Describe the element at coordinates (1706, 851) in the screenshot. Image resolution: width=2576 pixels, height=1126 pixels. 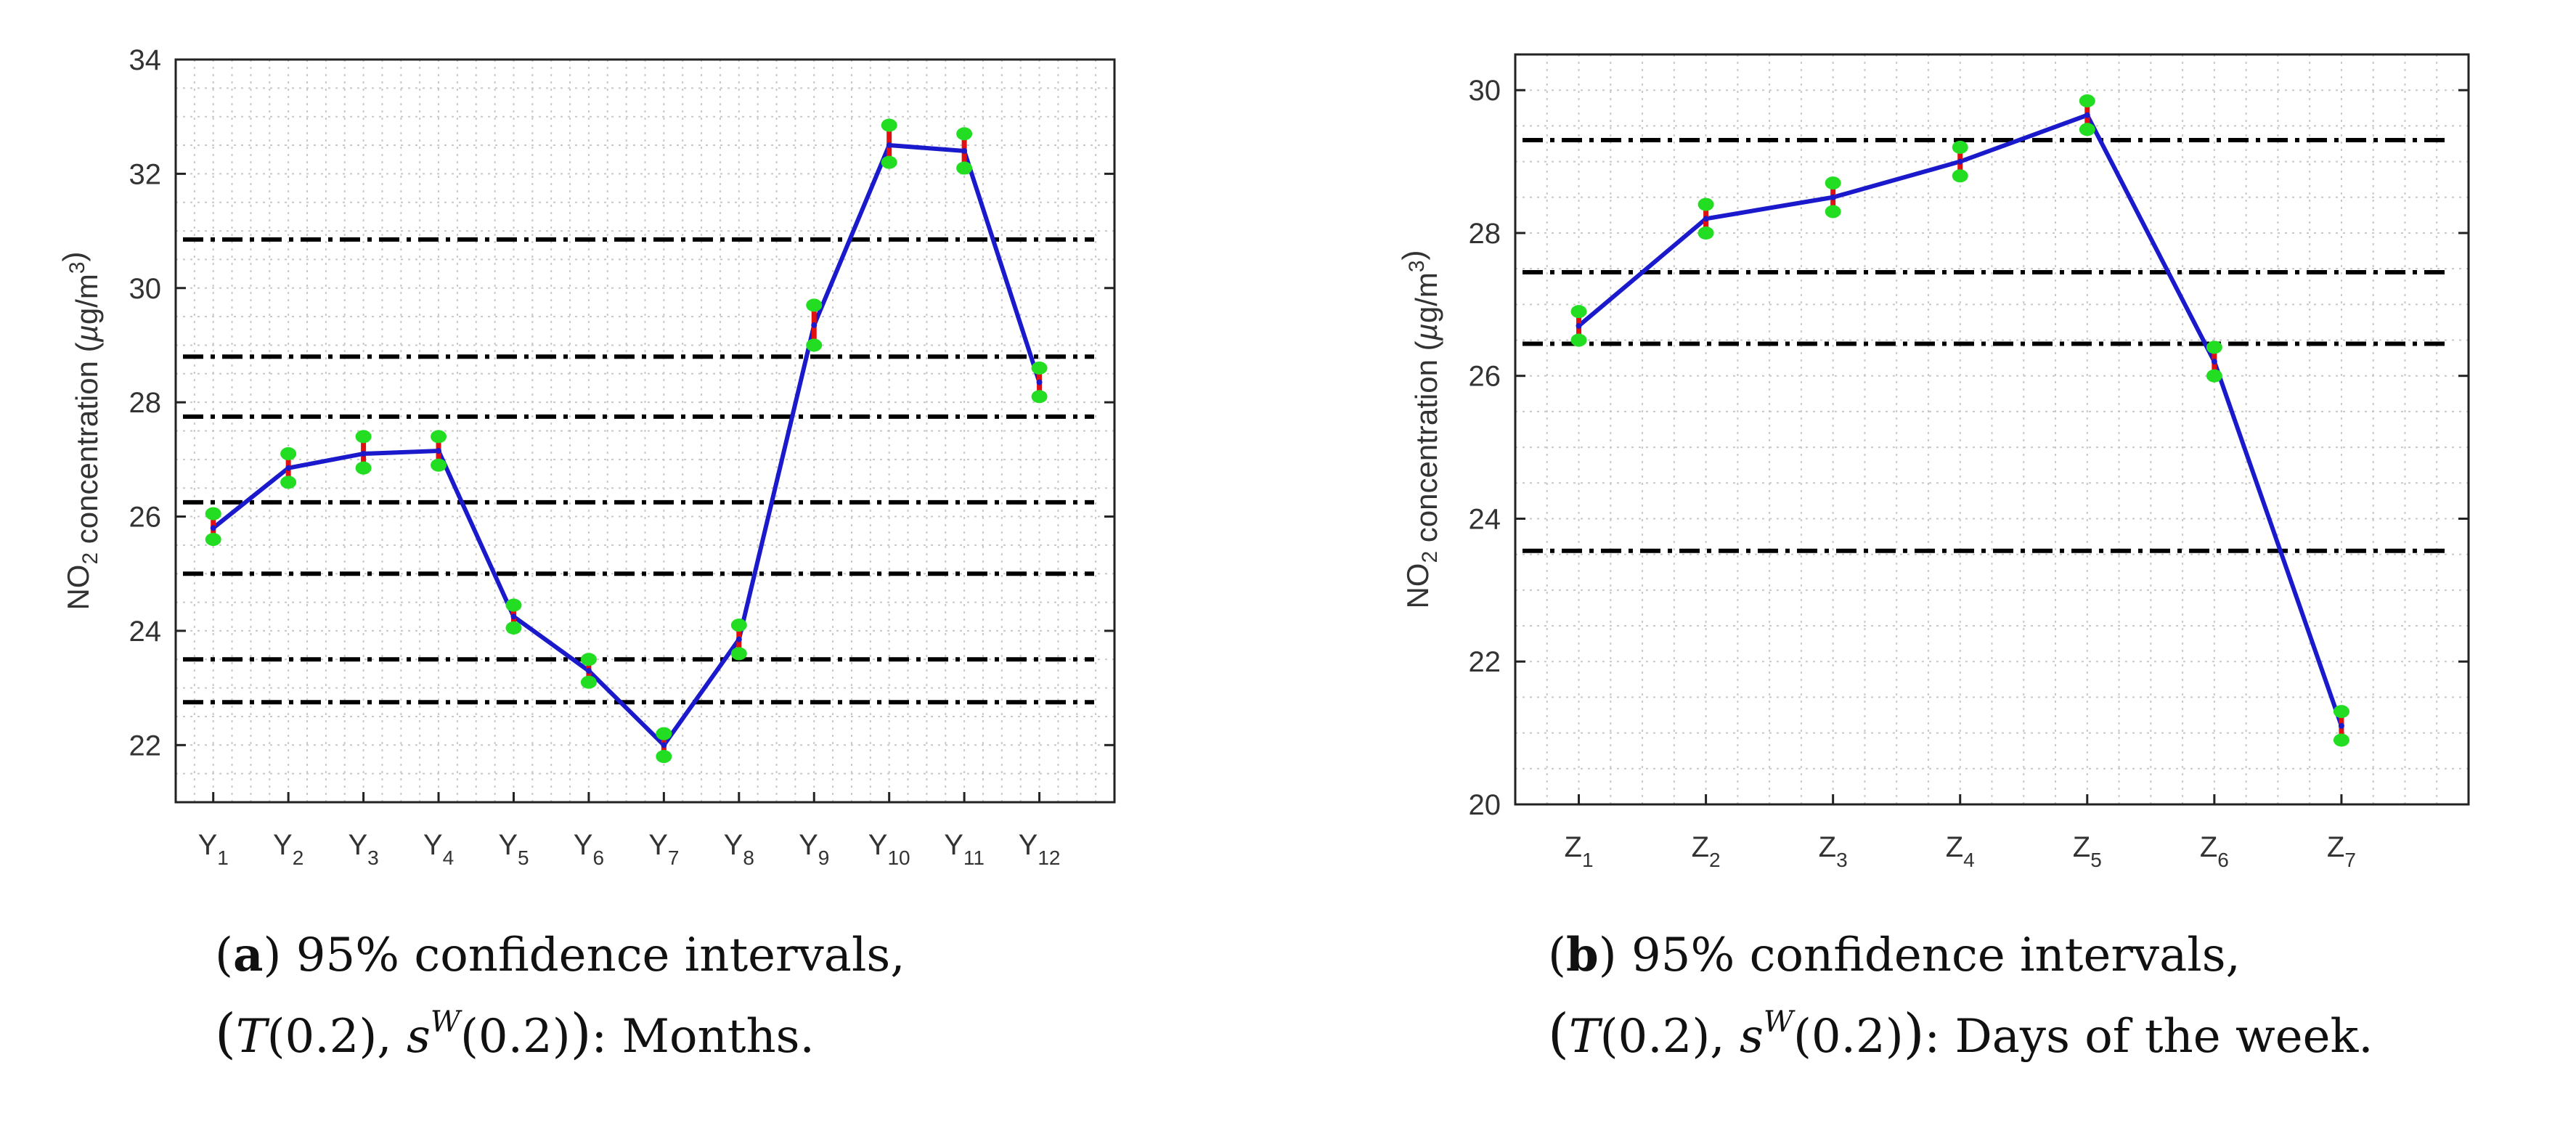
I see `x-tick-label: Z2` at that location.